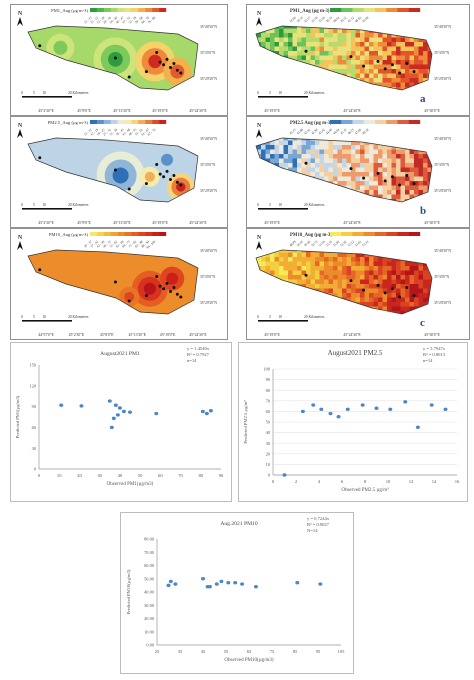 The image size is (474, 680). What do you see at coordinates (273, 481) in the screenshot?
I see `x-tick-label: 0` at bounding box center [273, 481].